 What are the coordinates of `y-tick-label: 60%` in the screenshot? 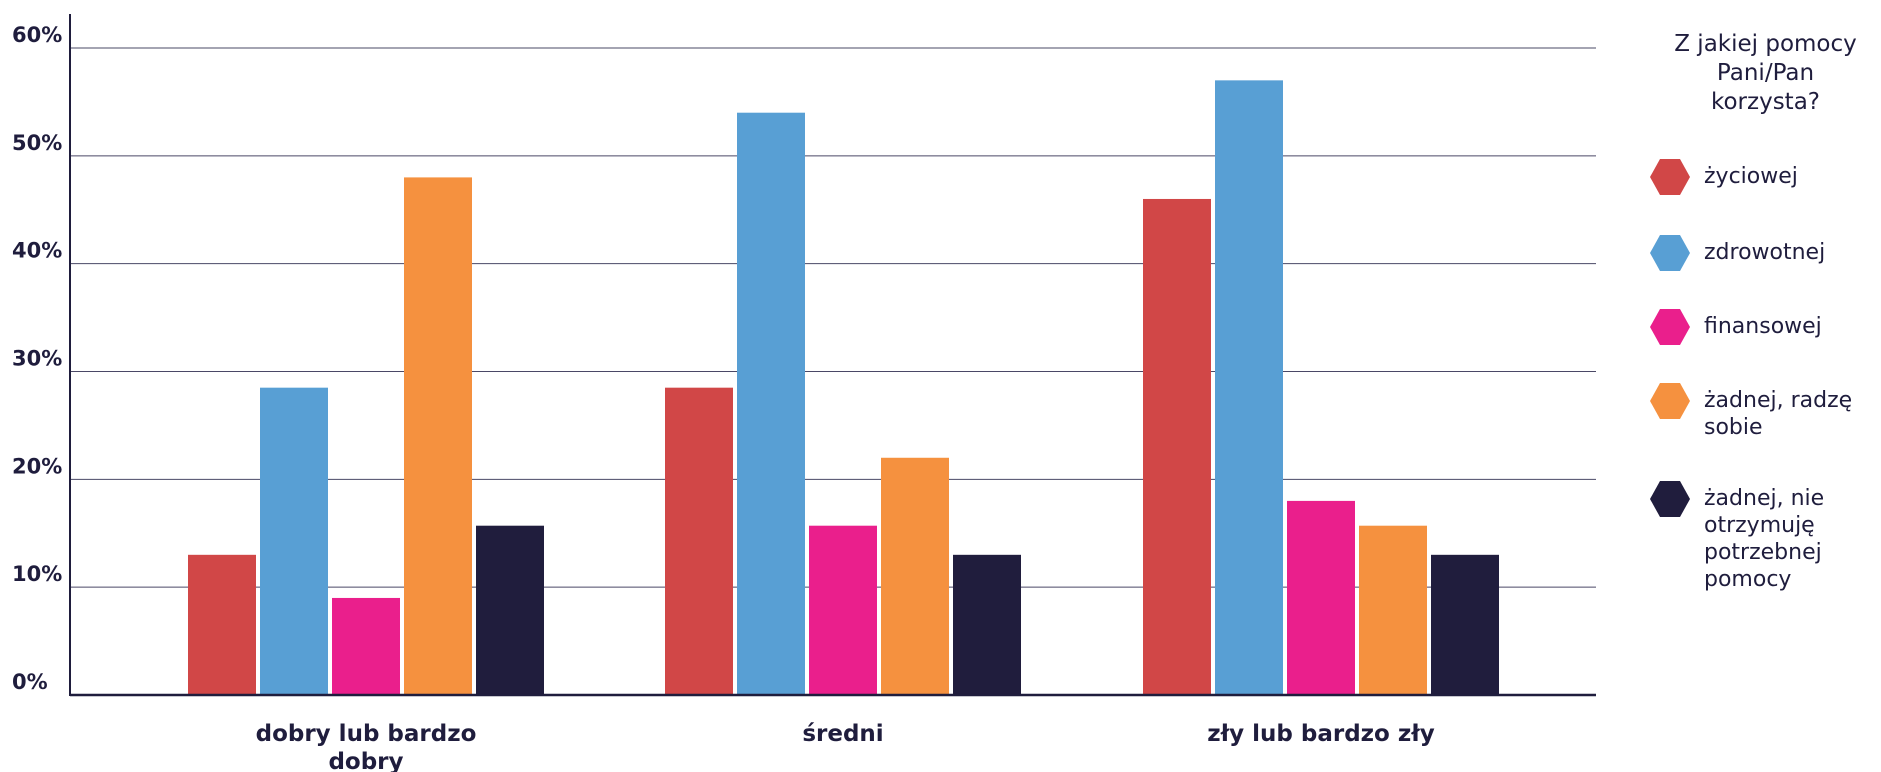 It's located at (37, 35).